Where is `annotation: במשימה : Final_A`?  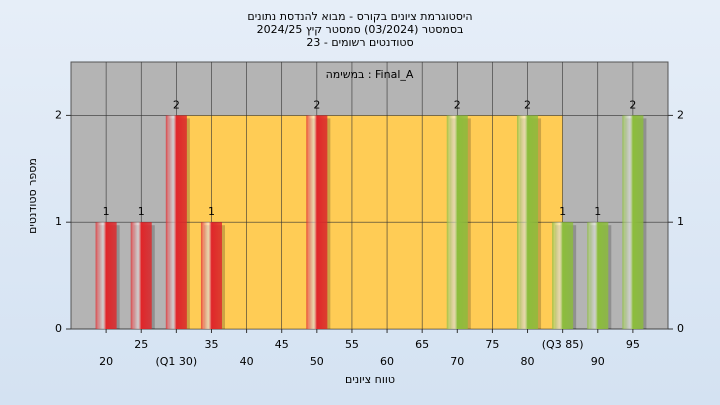 annotation: במשימה : Final_A is located at coordinates (370, 74).